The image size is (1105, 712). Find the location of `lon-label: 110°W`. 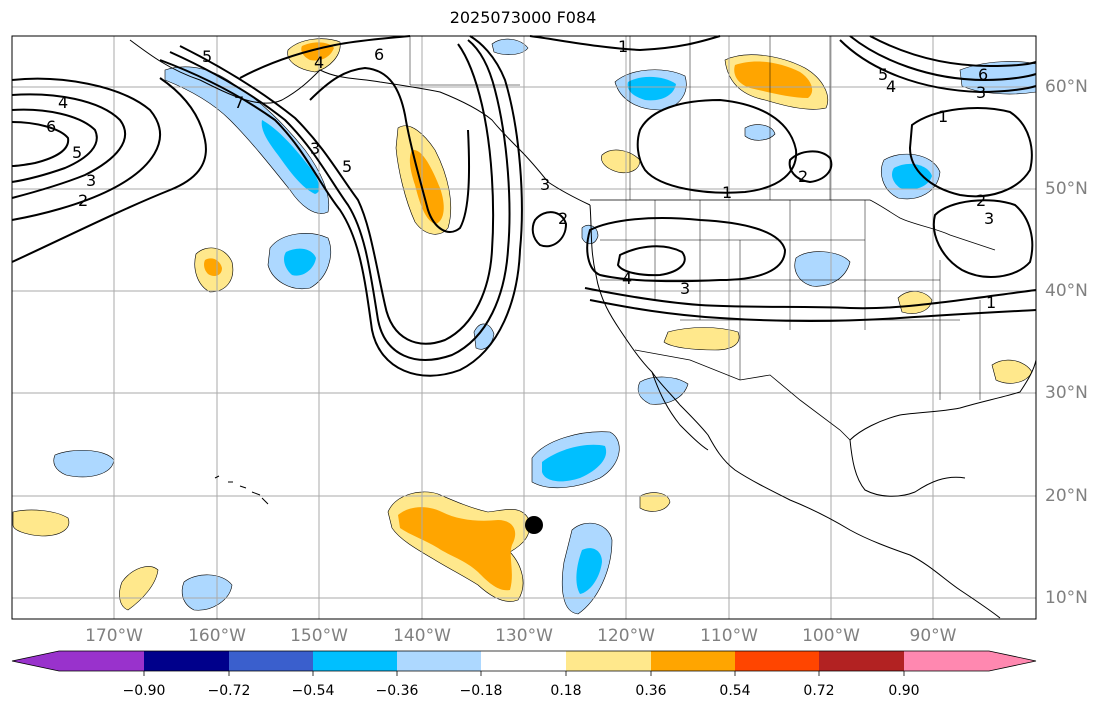

lon-label: 110°W is located at coordinates (729, 636).